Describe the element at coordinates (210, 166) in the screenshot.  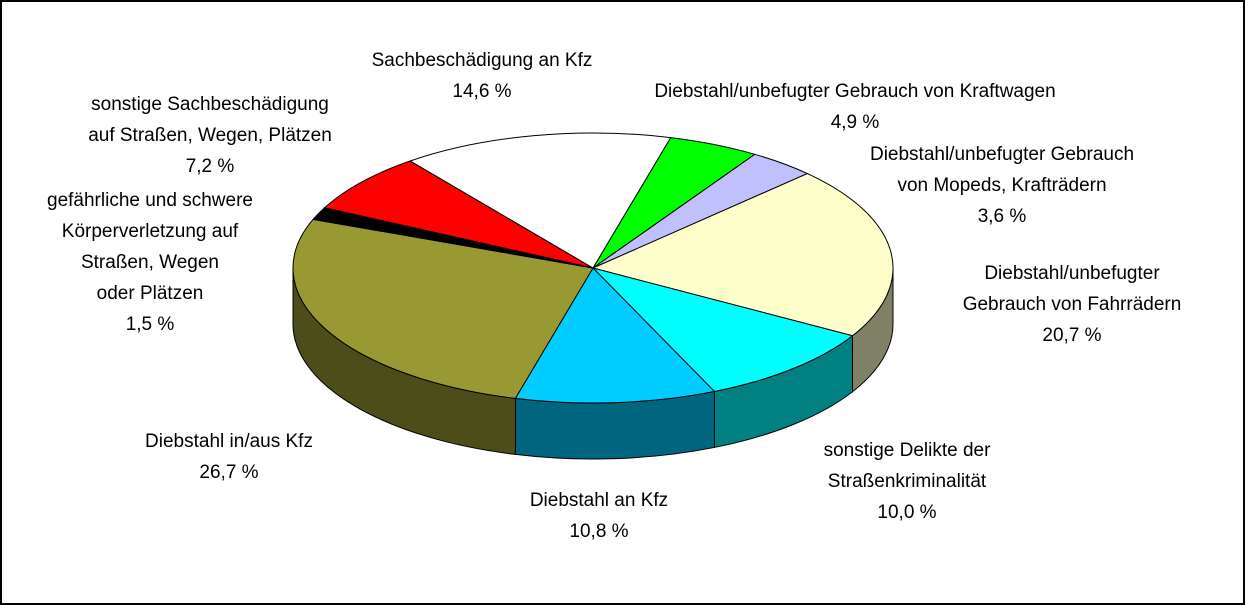
I see `value-label: 7,2 %` at that location.